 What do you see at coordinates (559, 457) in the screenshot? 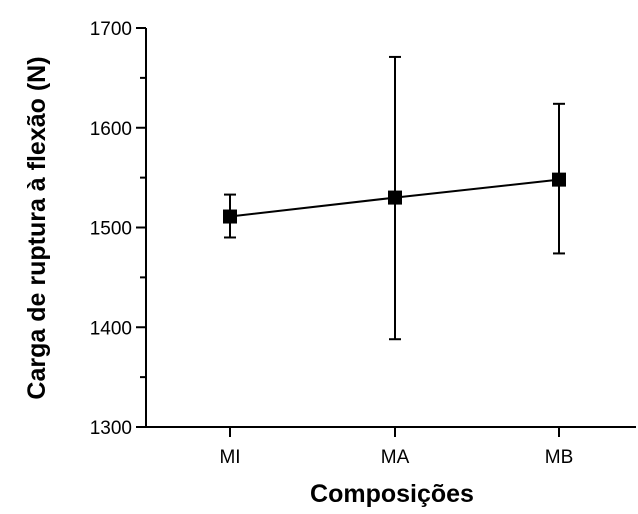
I see `x-tick-label: MB` at bounding box center [559, 457].